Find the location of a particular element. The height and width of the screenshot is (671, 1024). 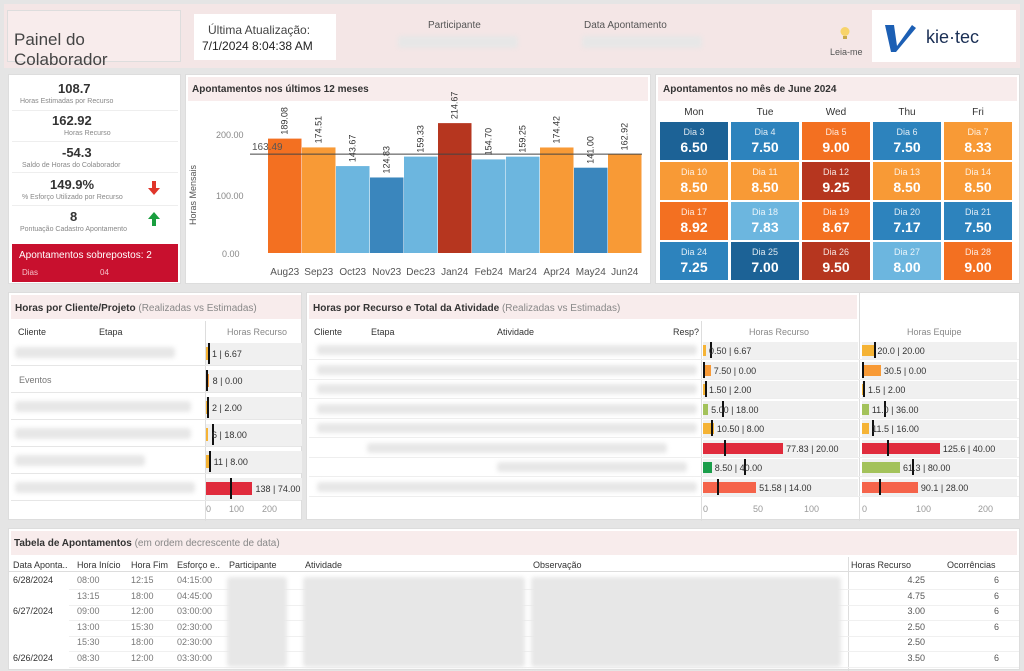

bullet-label: 11 | 8.00 is located at coordinates (230, 462).